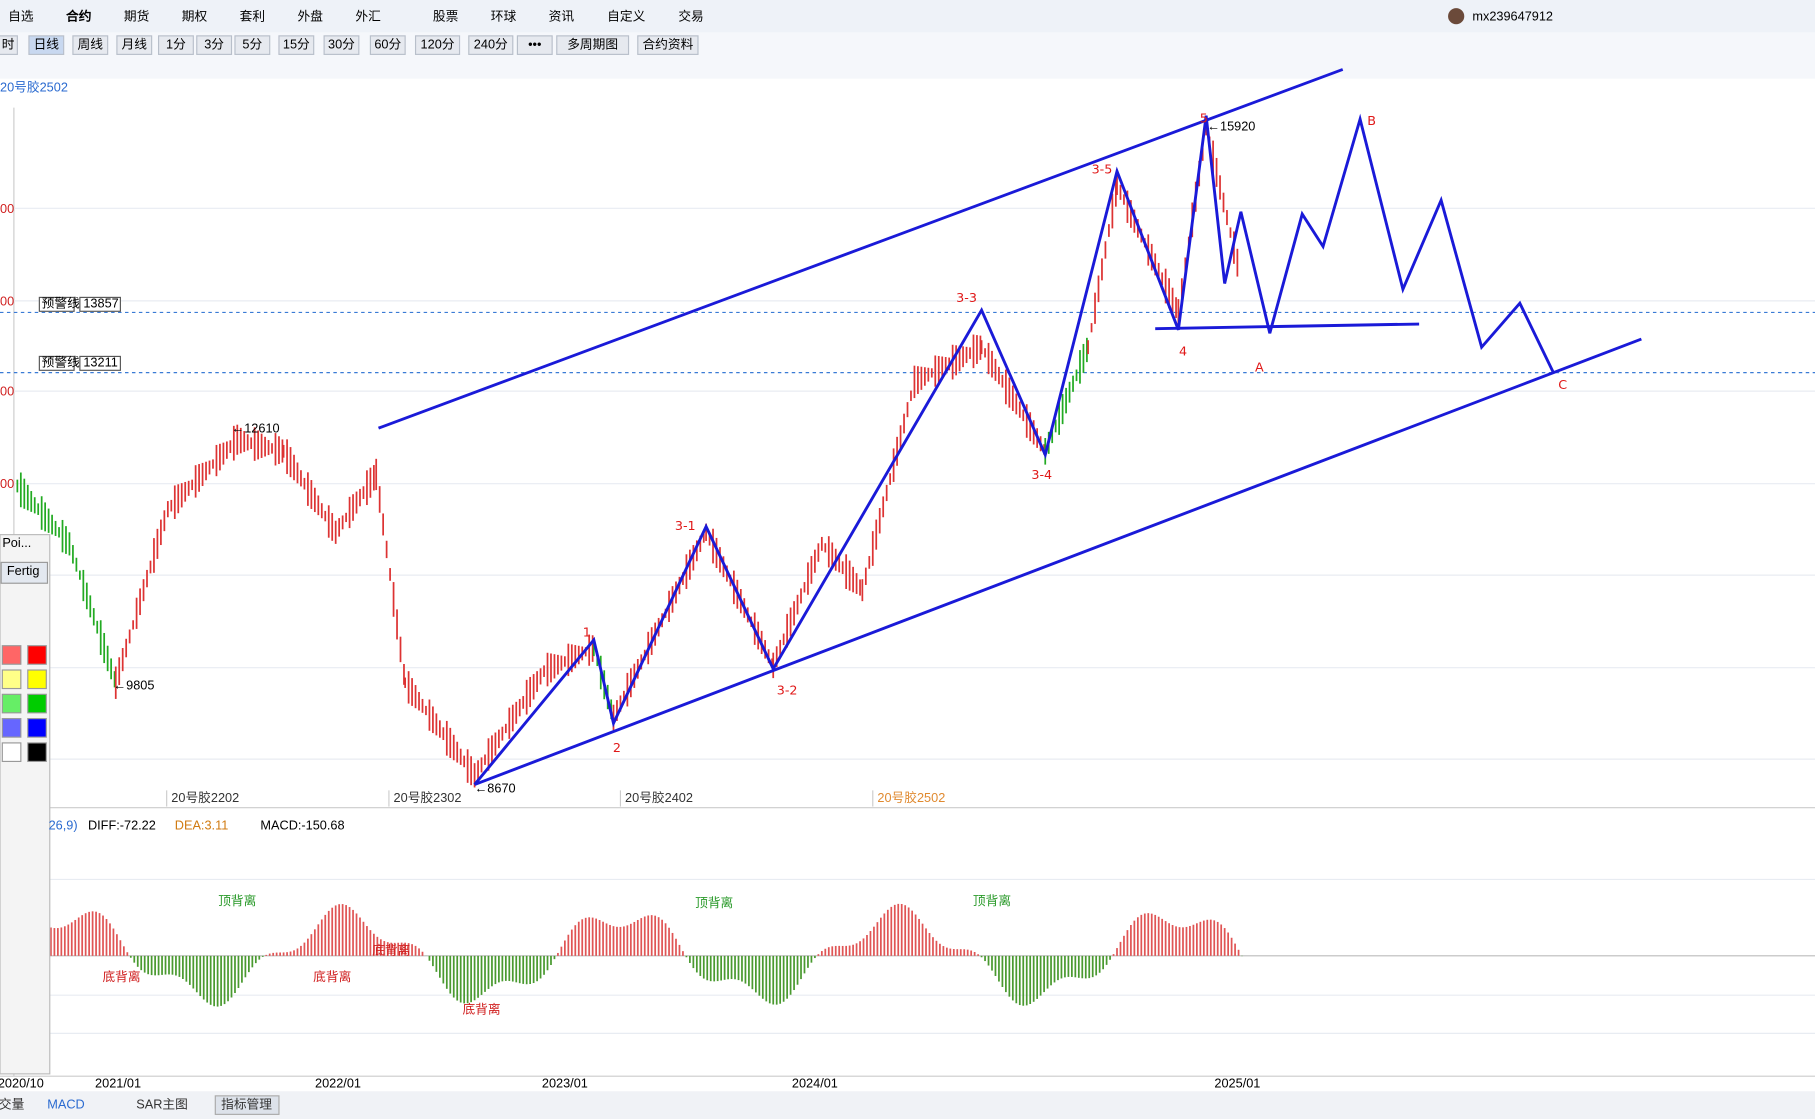  Describe the element at coordinates (22, 1083) in the screenshot. I see `x-axis-label: 2020/10` at that location.